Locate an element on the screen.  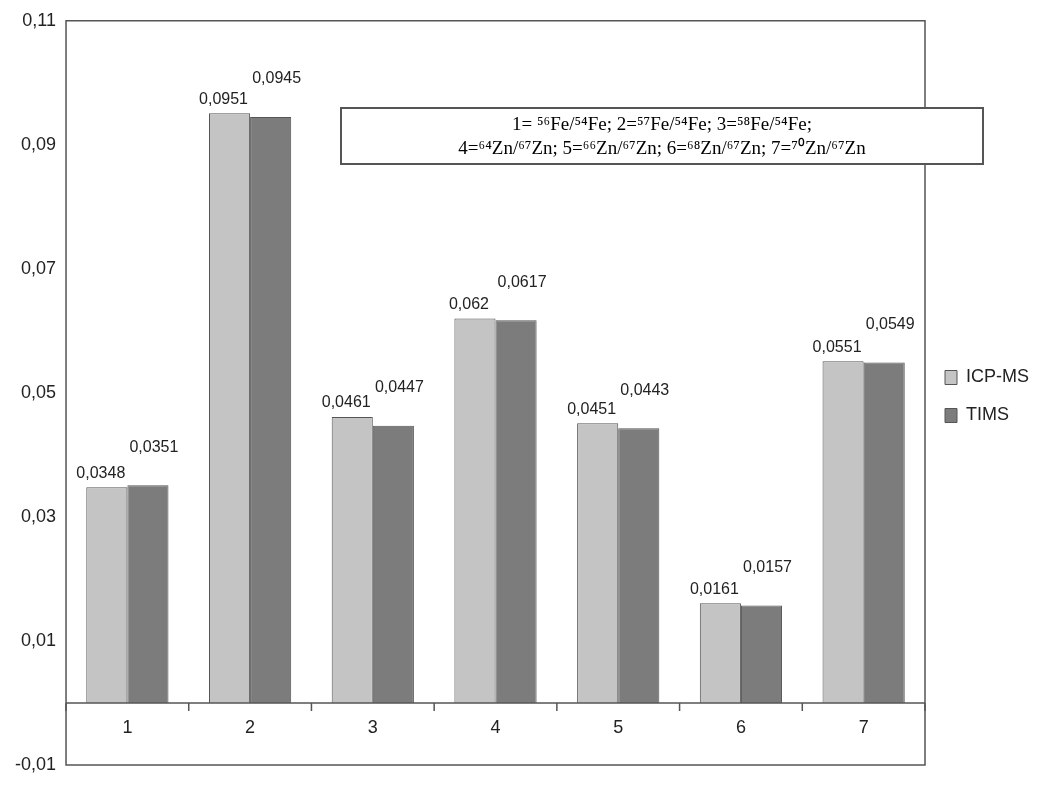
data-label: 0,0157 is located at coordinates (768, 567).